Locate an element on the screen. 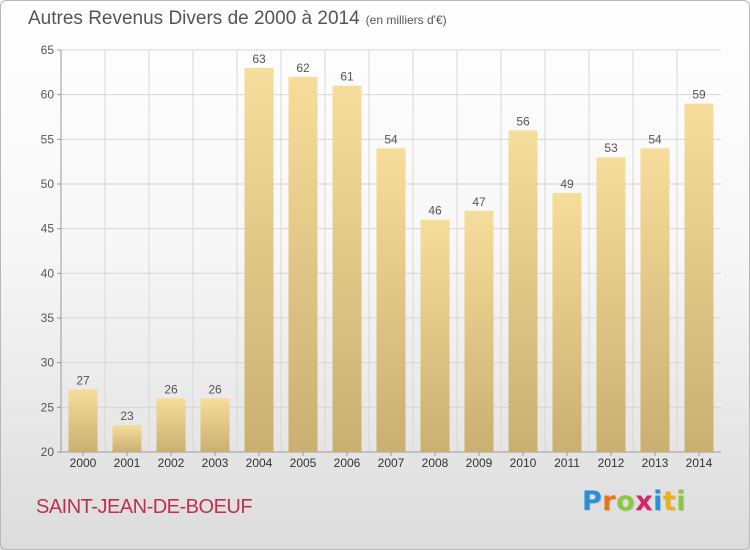 The image size is (750, 550). x-tick-label: 2011 is located at coordinates (567, 463).